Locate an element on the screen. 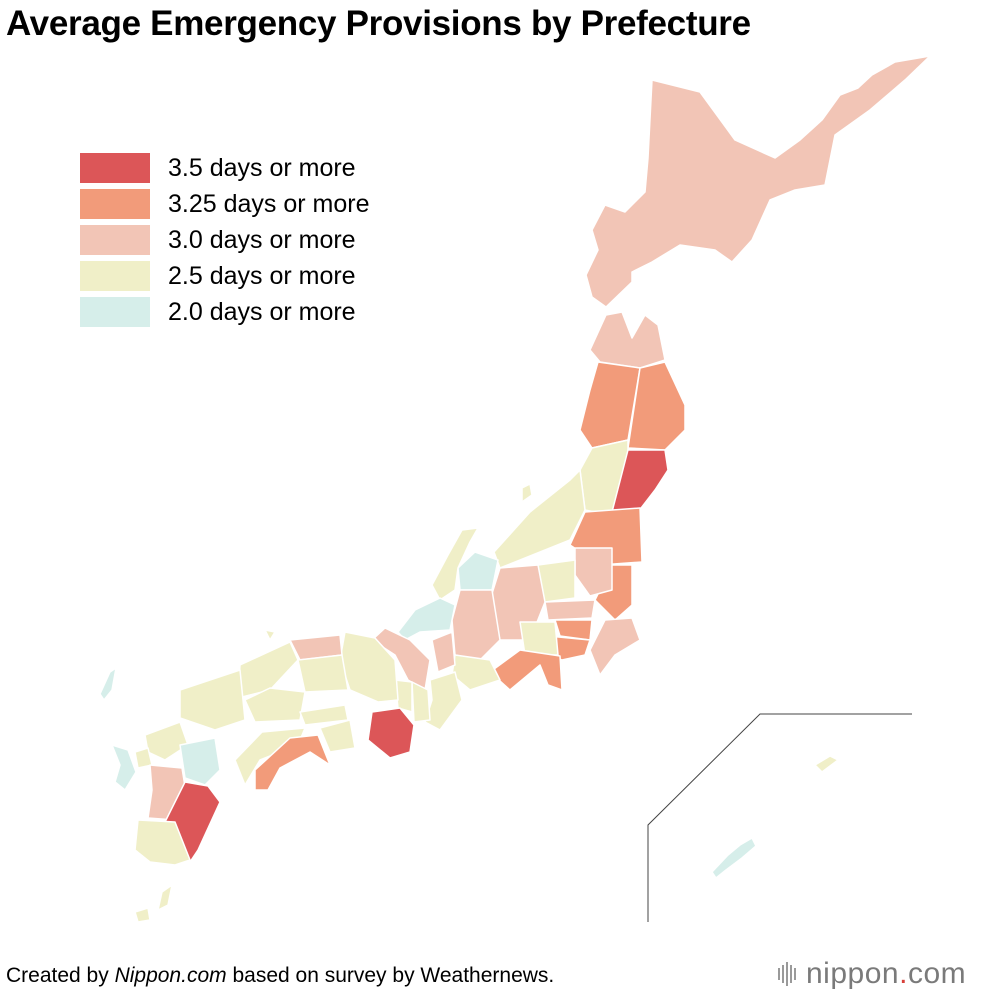  region-fukui is located at coordinates (426, 619).